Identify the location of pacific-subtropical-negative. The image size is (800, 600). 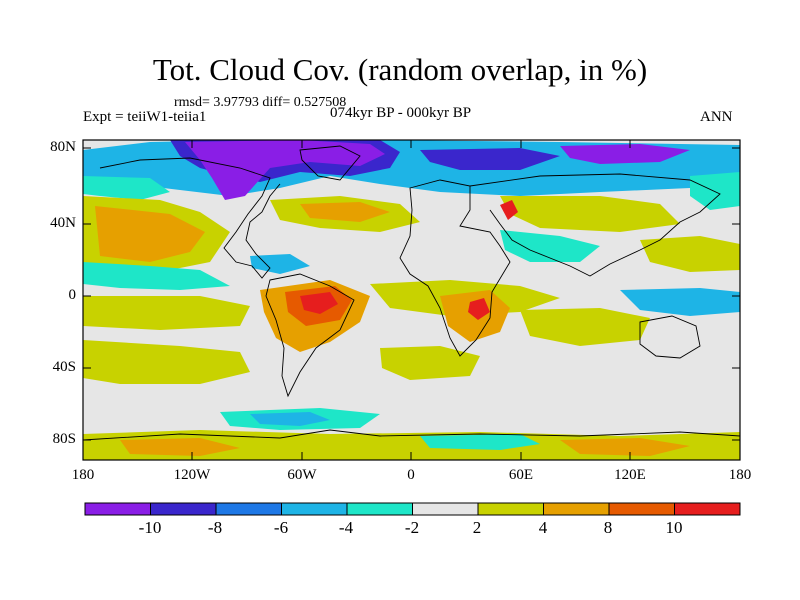
(156, 276).